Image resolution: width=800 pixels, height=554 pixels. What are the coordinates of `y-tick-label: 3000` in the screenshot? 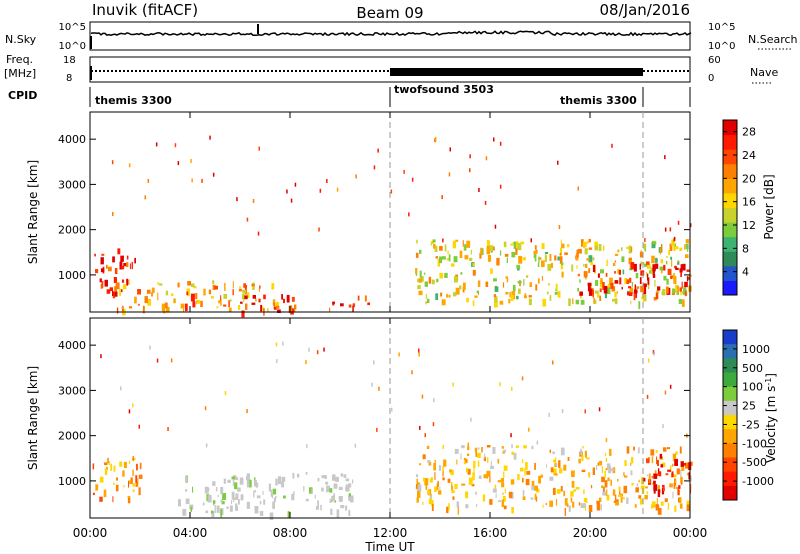 It's located at (72, 390).